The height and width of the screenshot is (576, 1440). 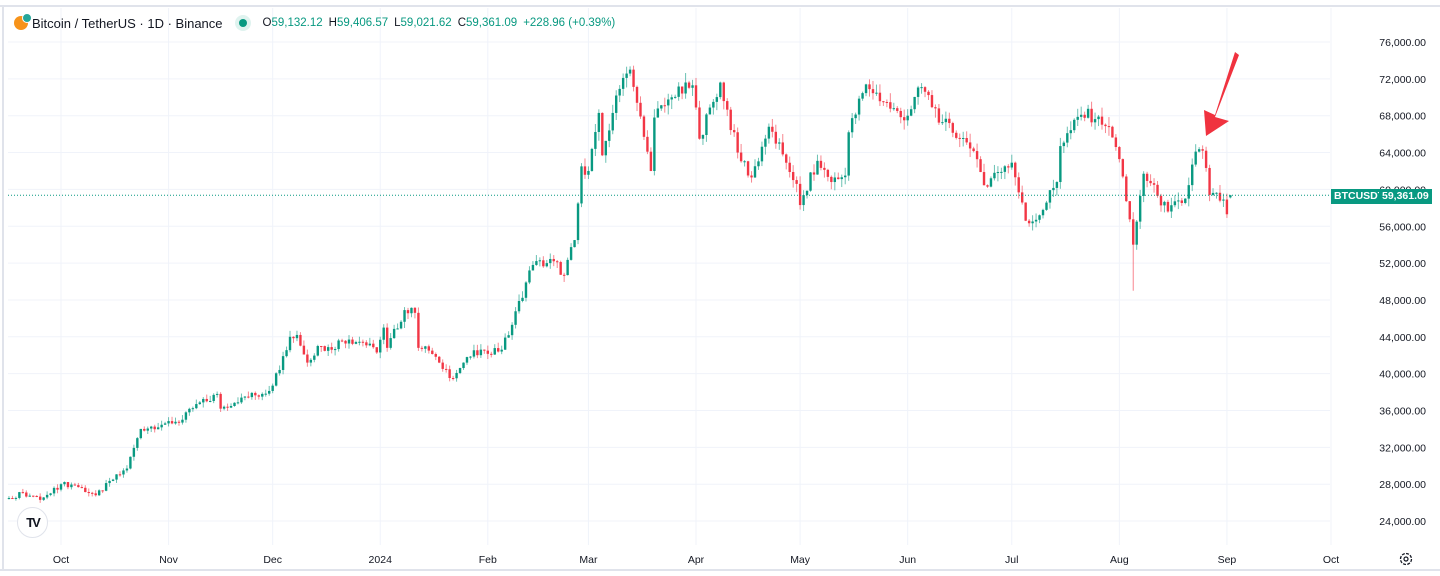 I want to click on symbol-title: Bitcoin / TetherUS · 1D · Binance, so click(x=127, y=23).